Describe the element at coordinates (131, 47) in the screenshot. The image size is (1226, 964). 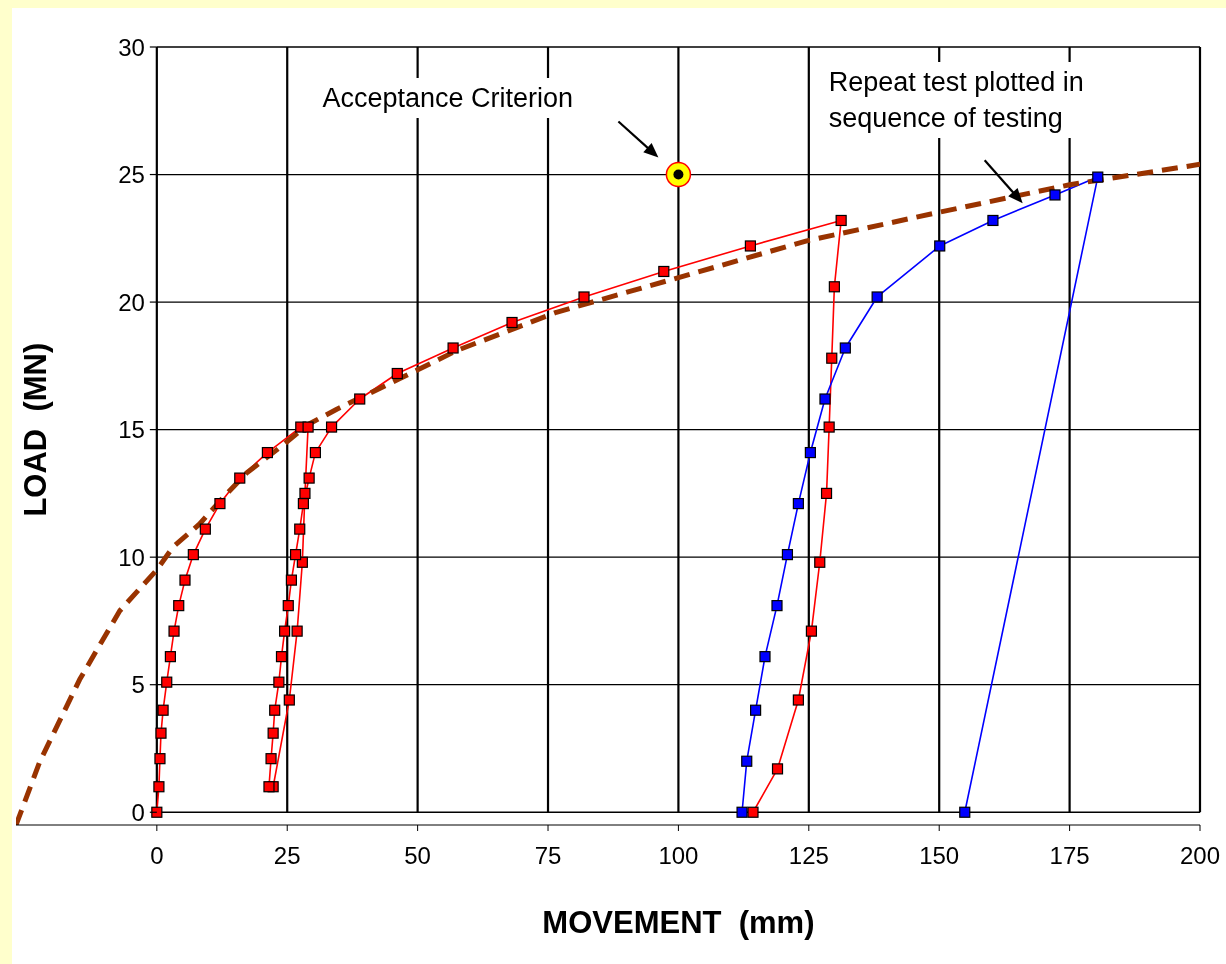
I see `y-tick-label: 30` at that location.